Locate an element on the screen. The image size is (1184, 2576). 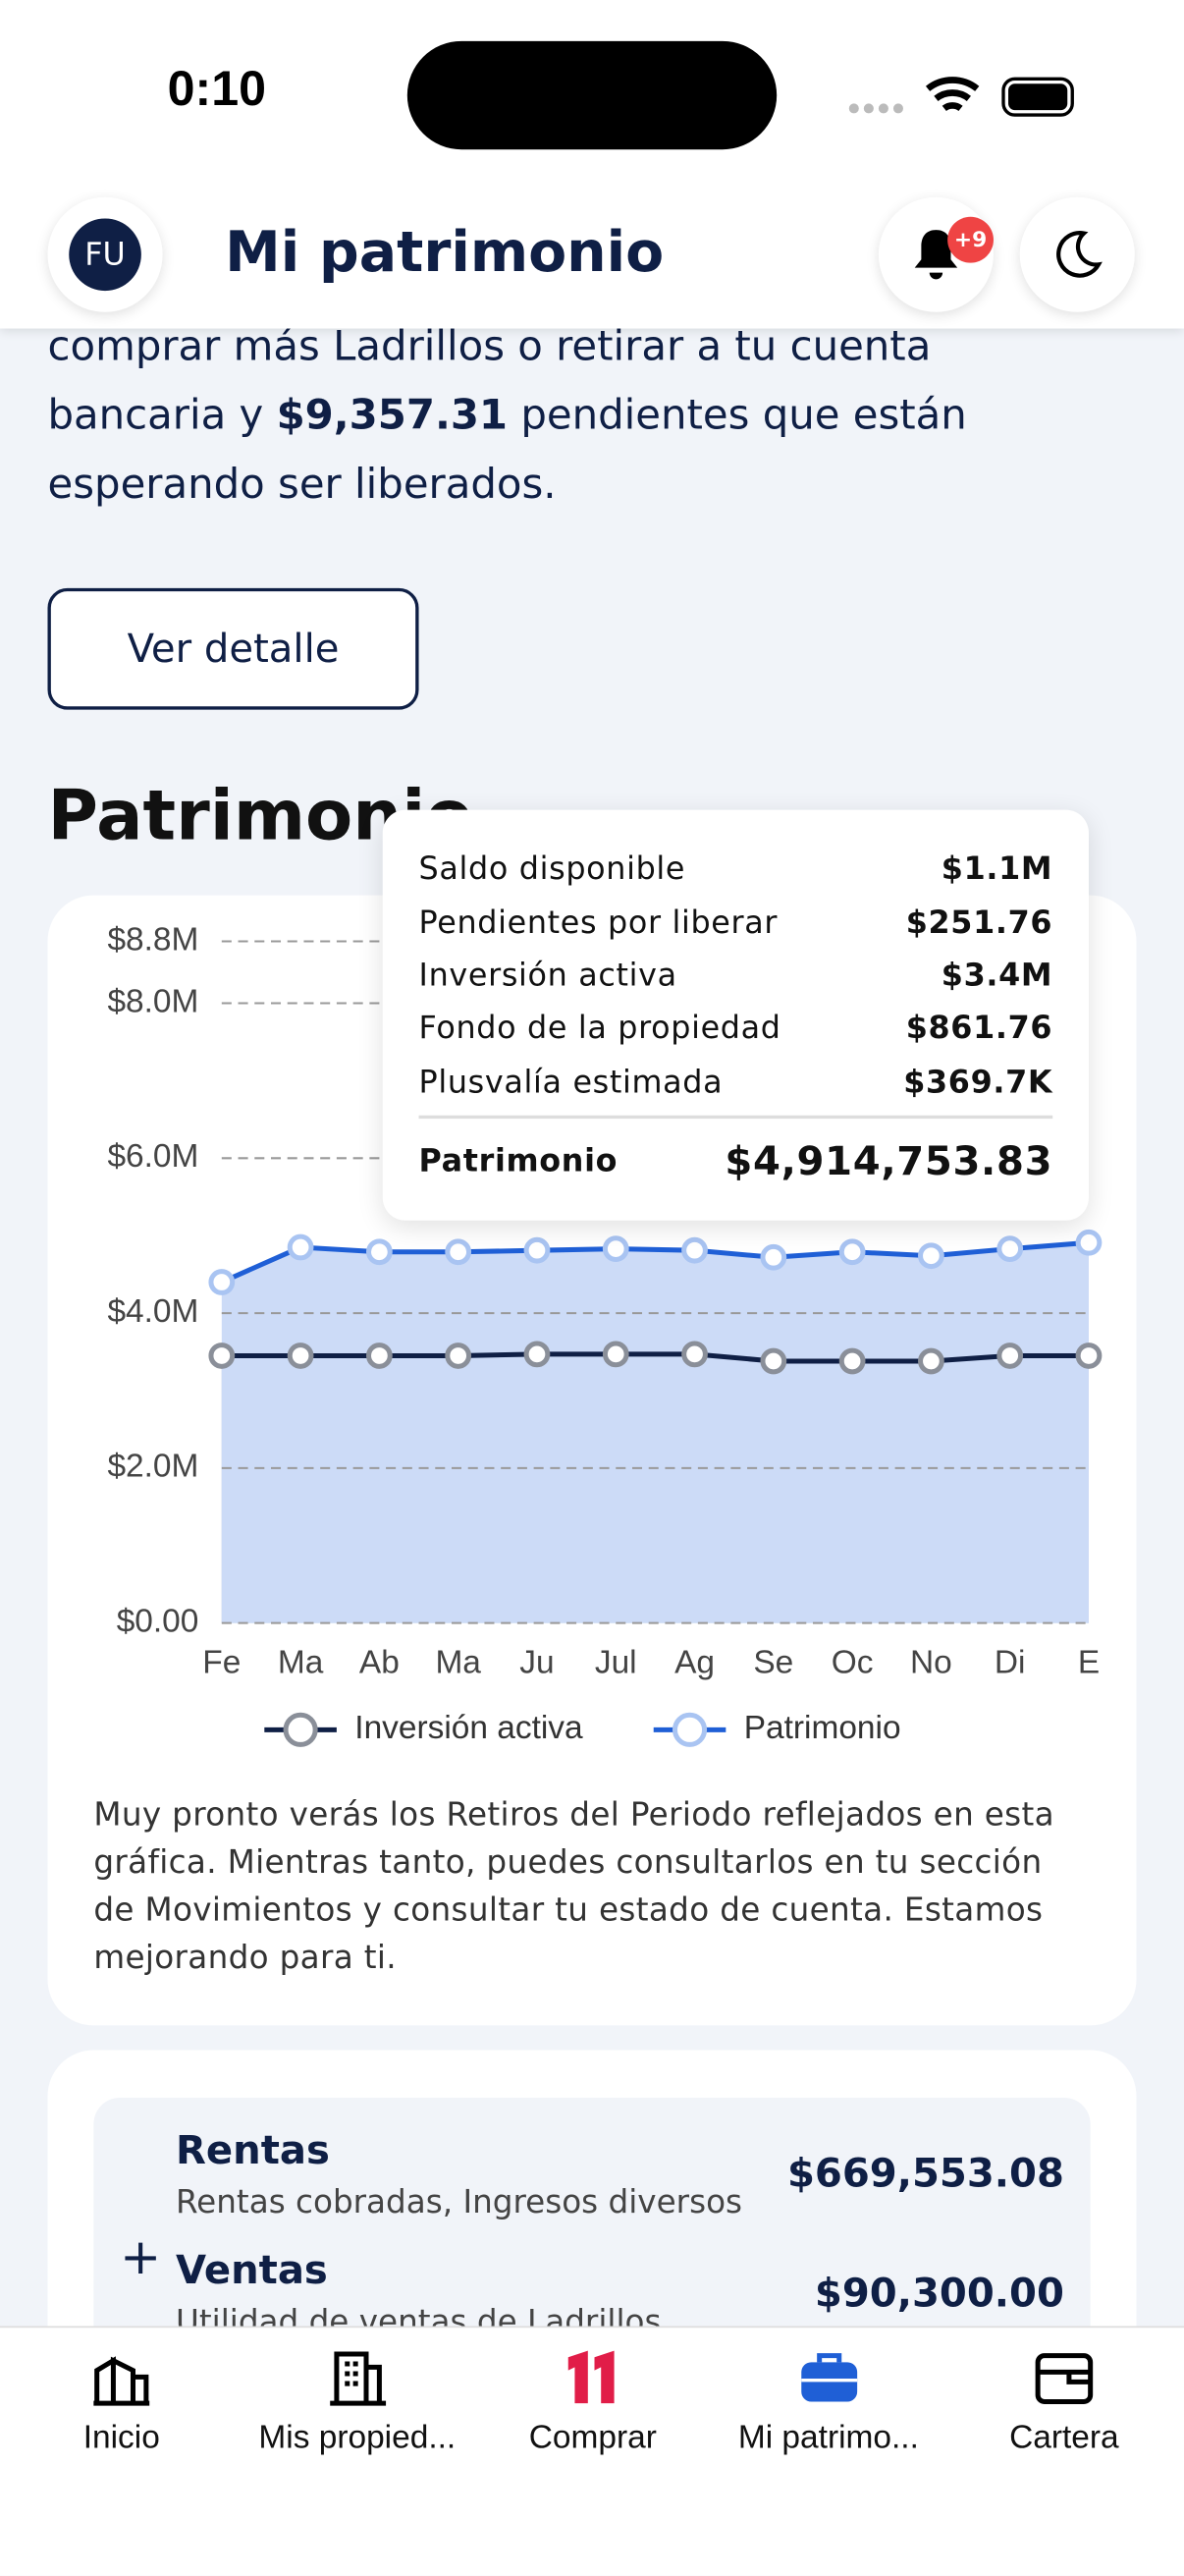
page-title: Mi patrimonio is located at coordinates (445, 254).